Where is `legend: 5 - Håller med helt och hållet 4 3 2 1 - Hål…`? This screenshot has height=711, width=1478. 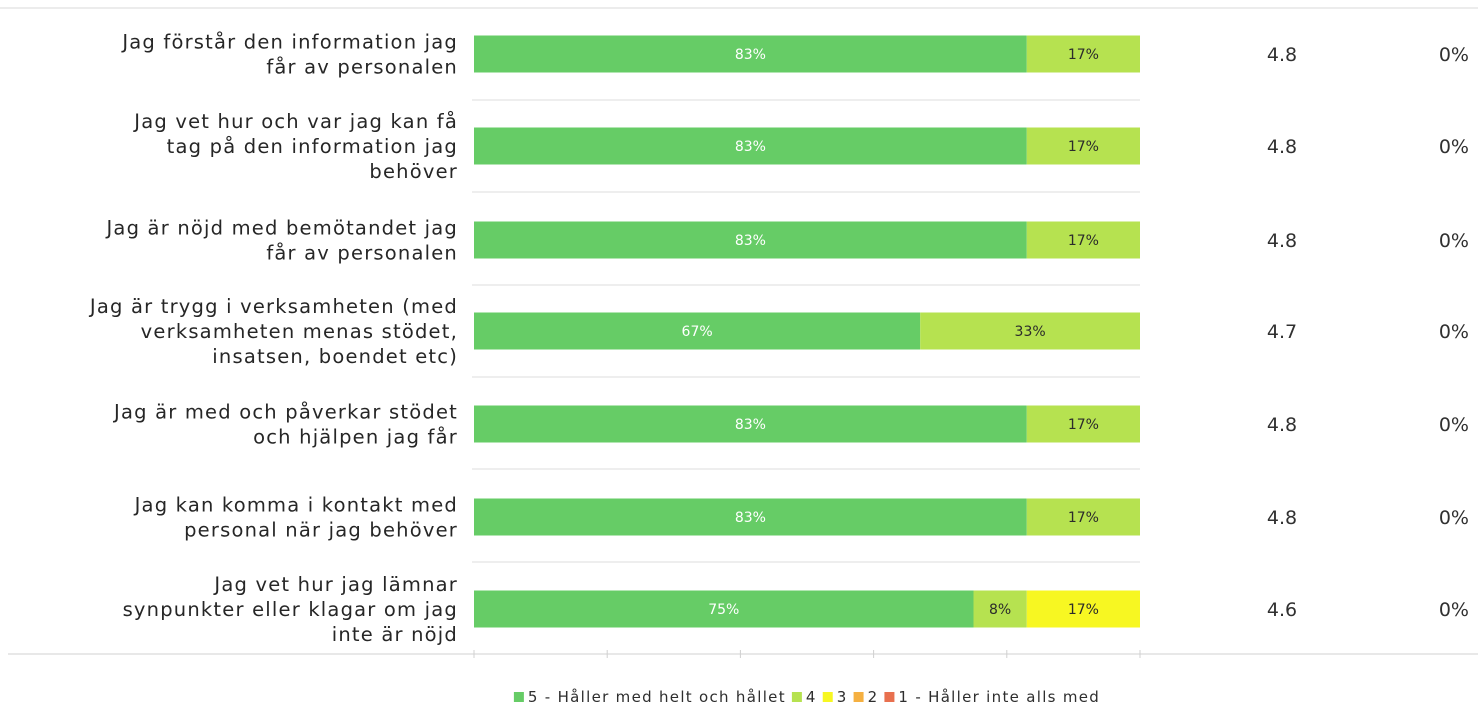 legend: 5 - Håller med helt och hållet 4 3 2 1 - Hål… is located at coordinates (806, 697).